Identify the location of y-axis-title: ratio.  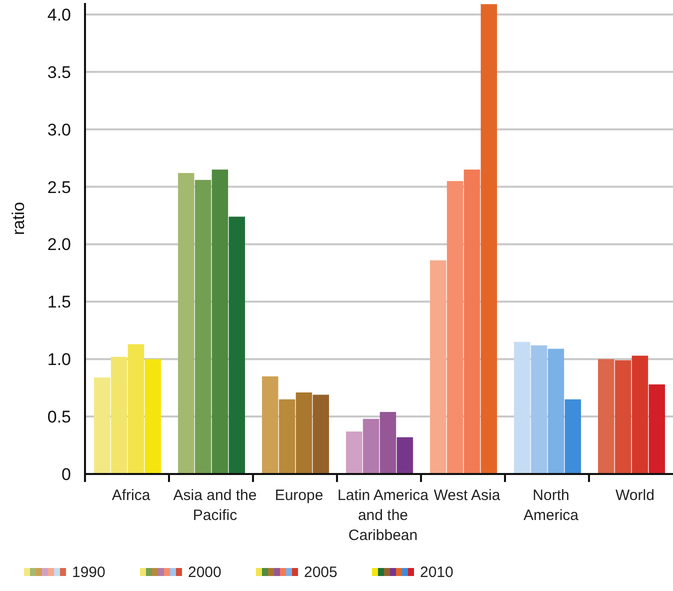
(18, 219).